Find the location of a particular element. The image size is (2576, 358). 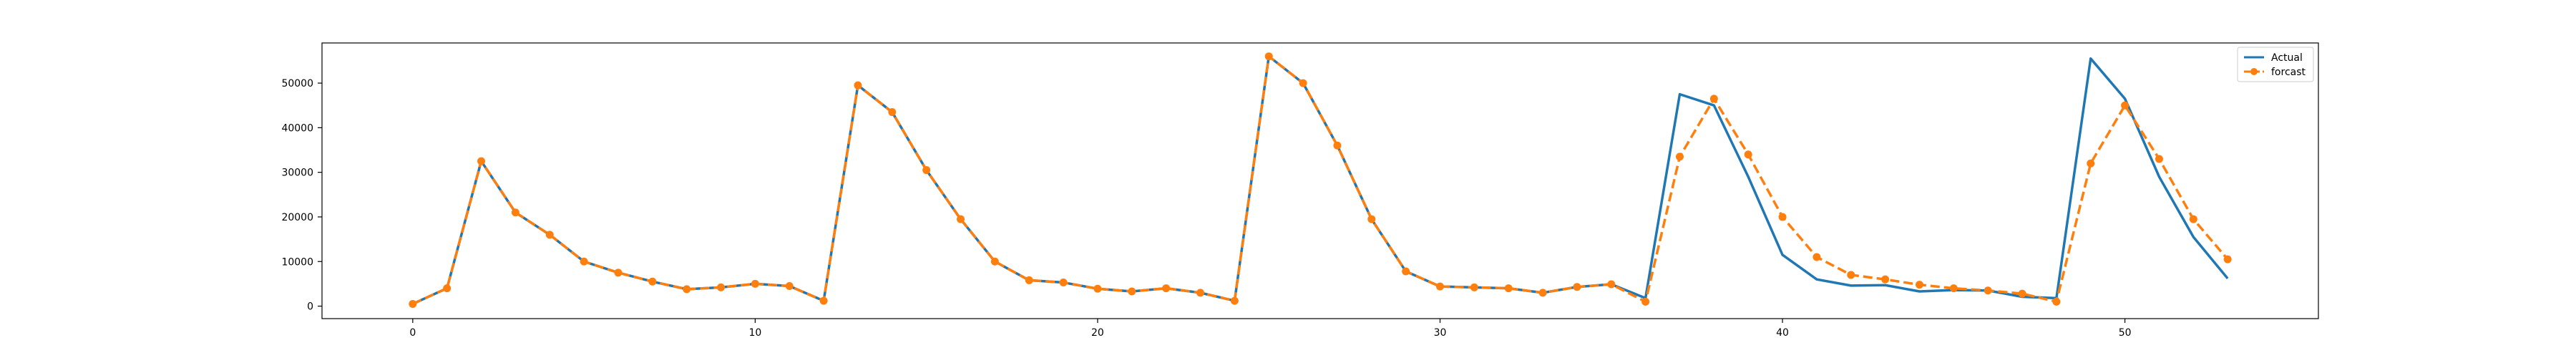

x-tick-label: 50 is located at coordinates (2125, 333).